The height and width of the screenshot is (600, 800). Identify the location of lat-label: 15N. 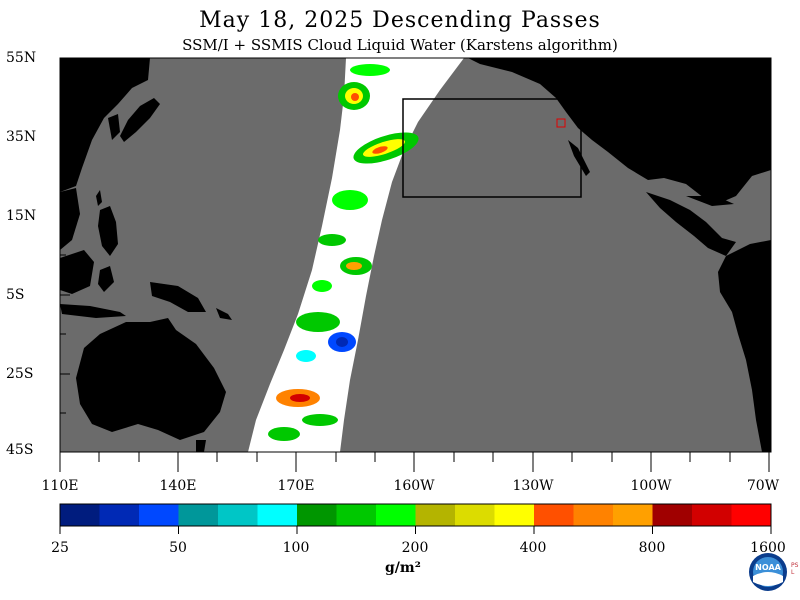
(21, 216).